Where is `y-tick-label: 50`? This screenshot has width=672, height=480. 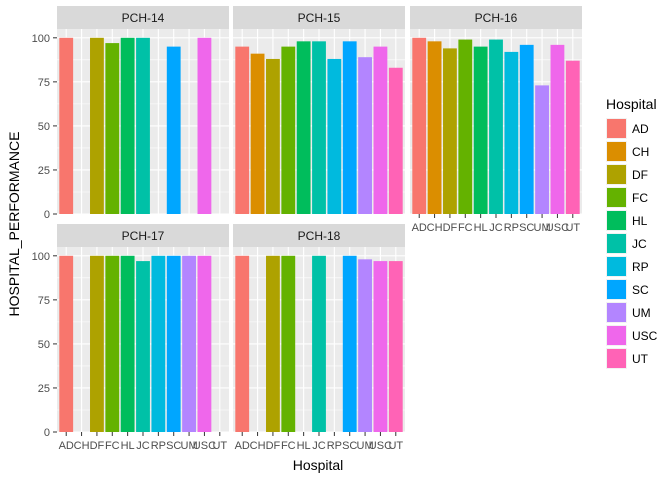 y-tick-label: 50 is located at coordinates (44, 345).